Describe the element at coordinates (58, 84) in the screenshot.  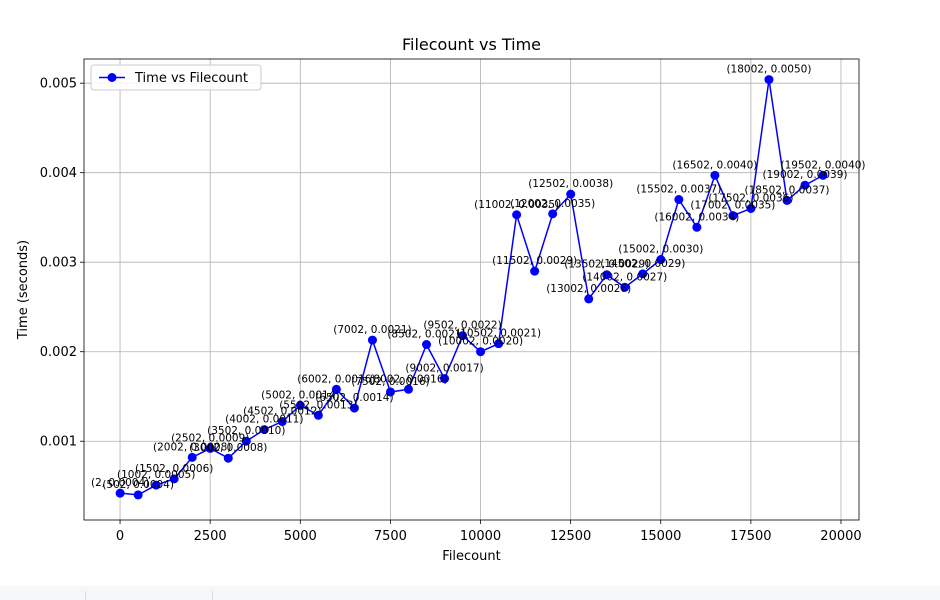
I see `y-tick-label: 0.005` at that location.